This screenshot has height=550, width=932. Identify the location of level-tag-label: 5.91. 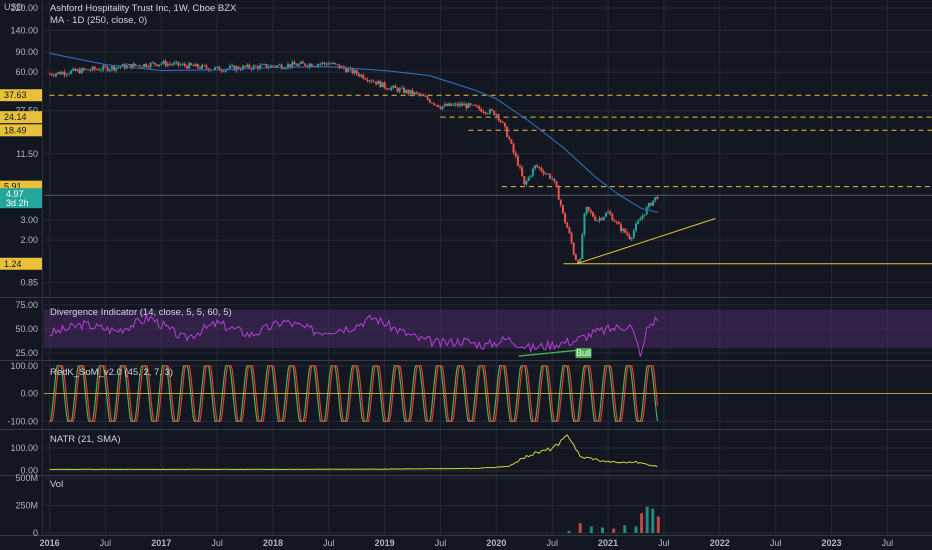
(13, 187).